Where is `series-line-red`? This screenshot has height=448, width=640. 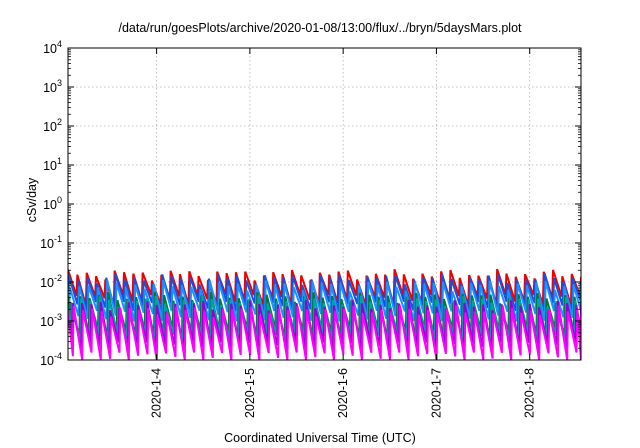
series-line-red is located at coordinates (324, 287).